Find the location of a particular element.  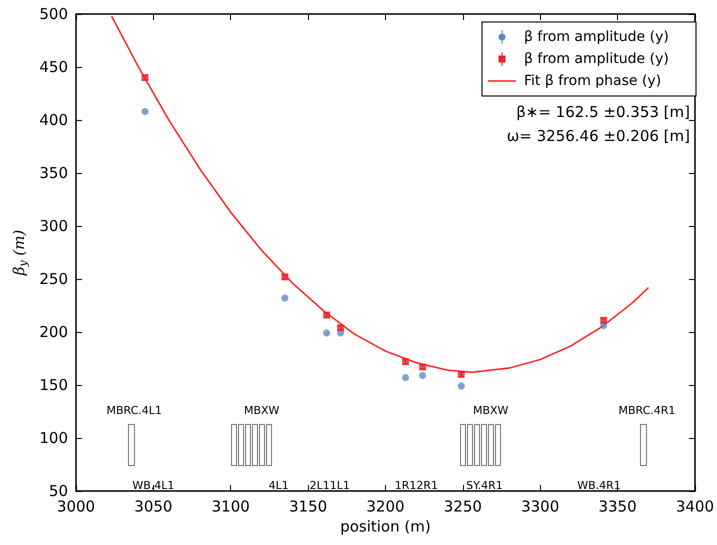

y-tick-label: 400 is located at coordinates (53, 120).